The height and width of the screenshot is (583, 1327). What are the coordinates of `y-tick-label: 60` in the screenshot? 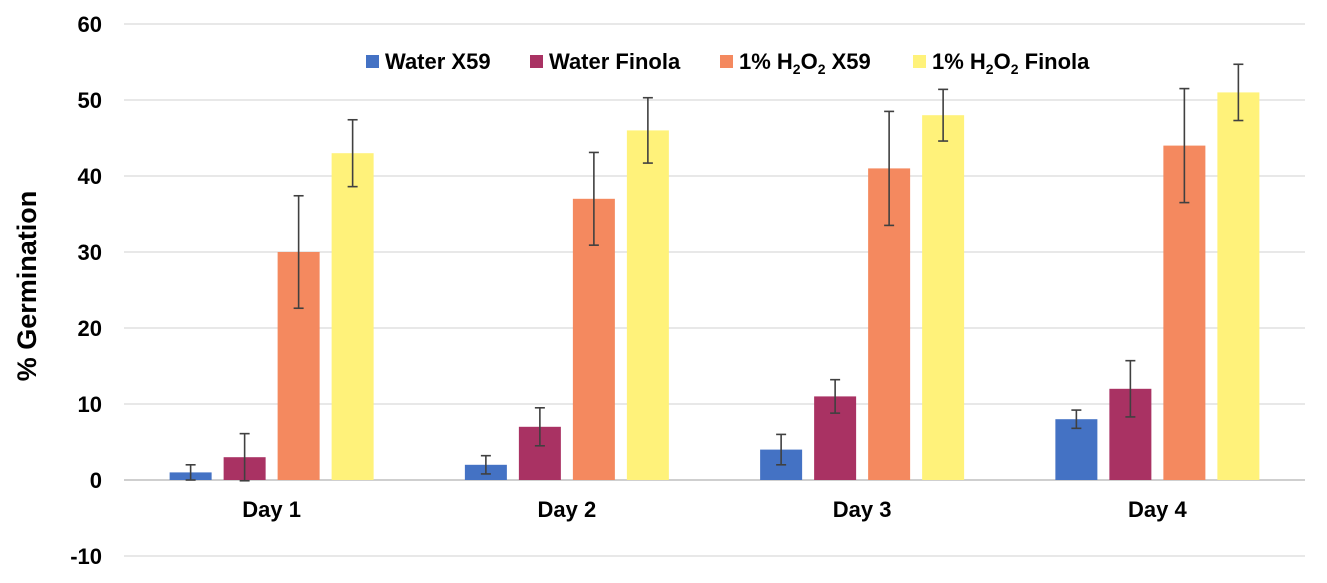 It's located at (90, 24).